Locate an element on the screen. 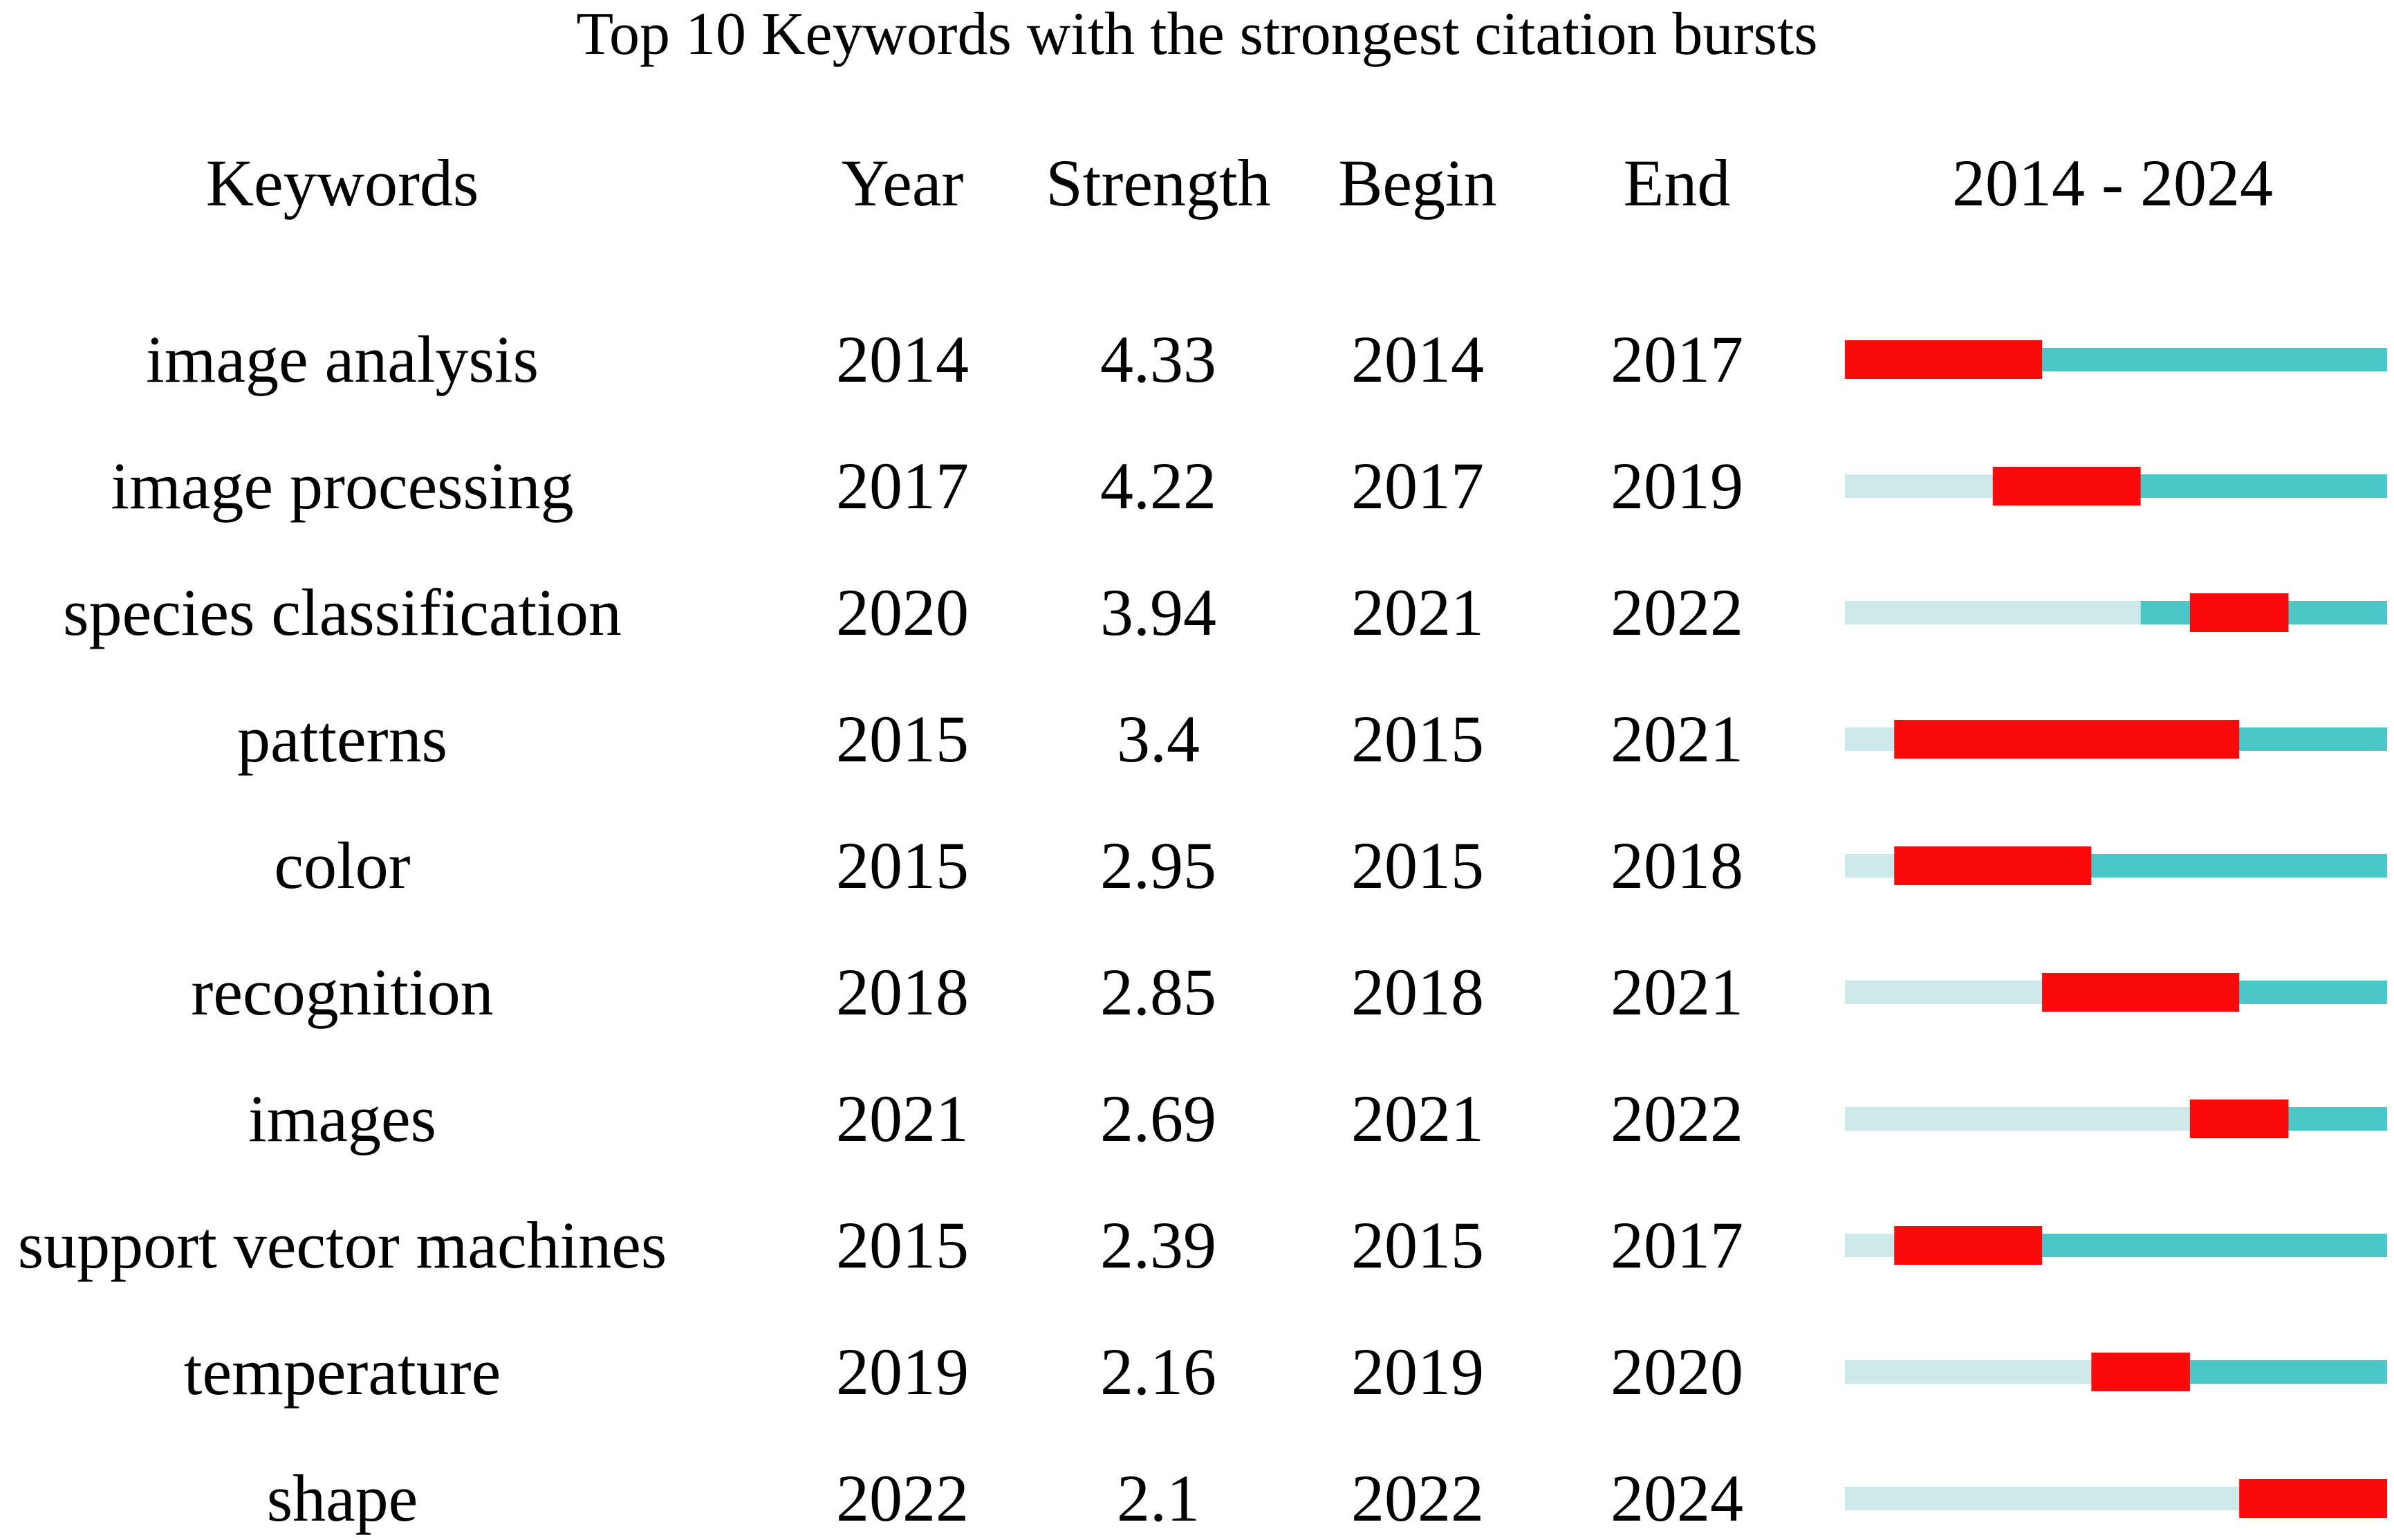 The height and width of the screenshot is (1540, 2394). strength-cell: 3.4 is located at coordinates (1159, 739).